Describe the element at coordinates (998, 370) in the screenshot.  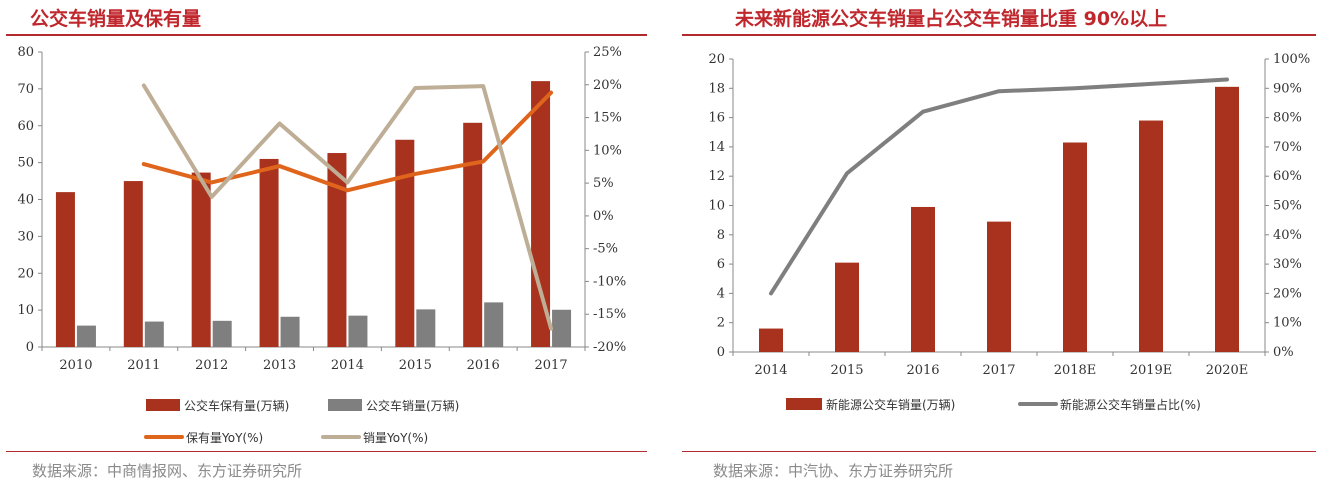
I see `c1-x-tick-label: 2017` at that location.